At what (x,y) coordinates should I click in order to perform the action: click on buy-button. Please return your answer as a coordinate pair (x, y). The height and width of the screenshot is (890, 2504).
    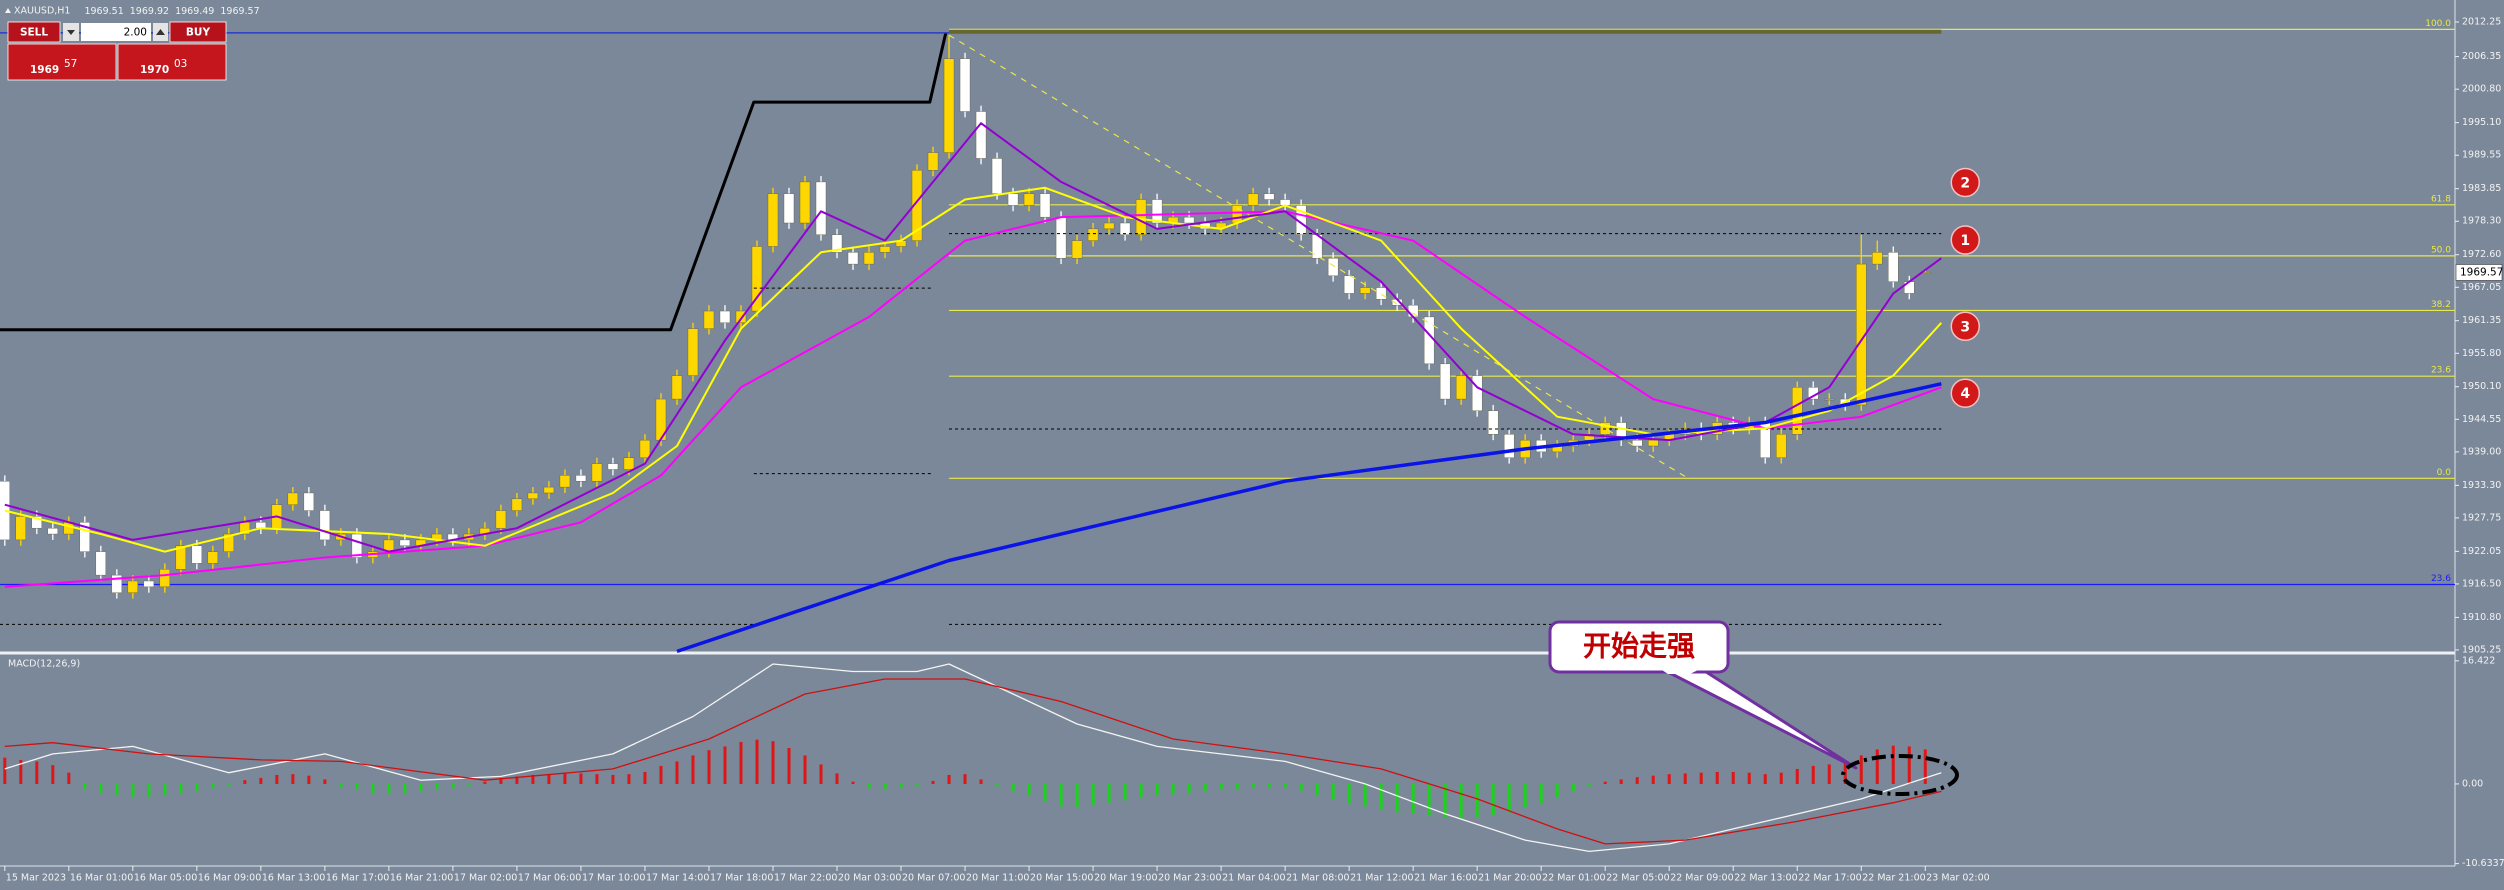
    Looking at the image, I should click on (198, 32).